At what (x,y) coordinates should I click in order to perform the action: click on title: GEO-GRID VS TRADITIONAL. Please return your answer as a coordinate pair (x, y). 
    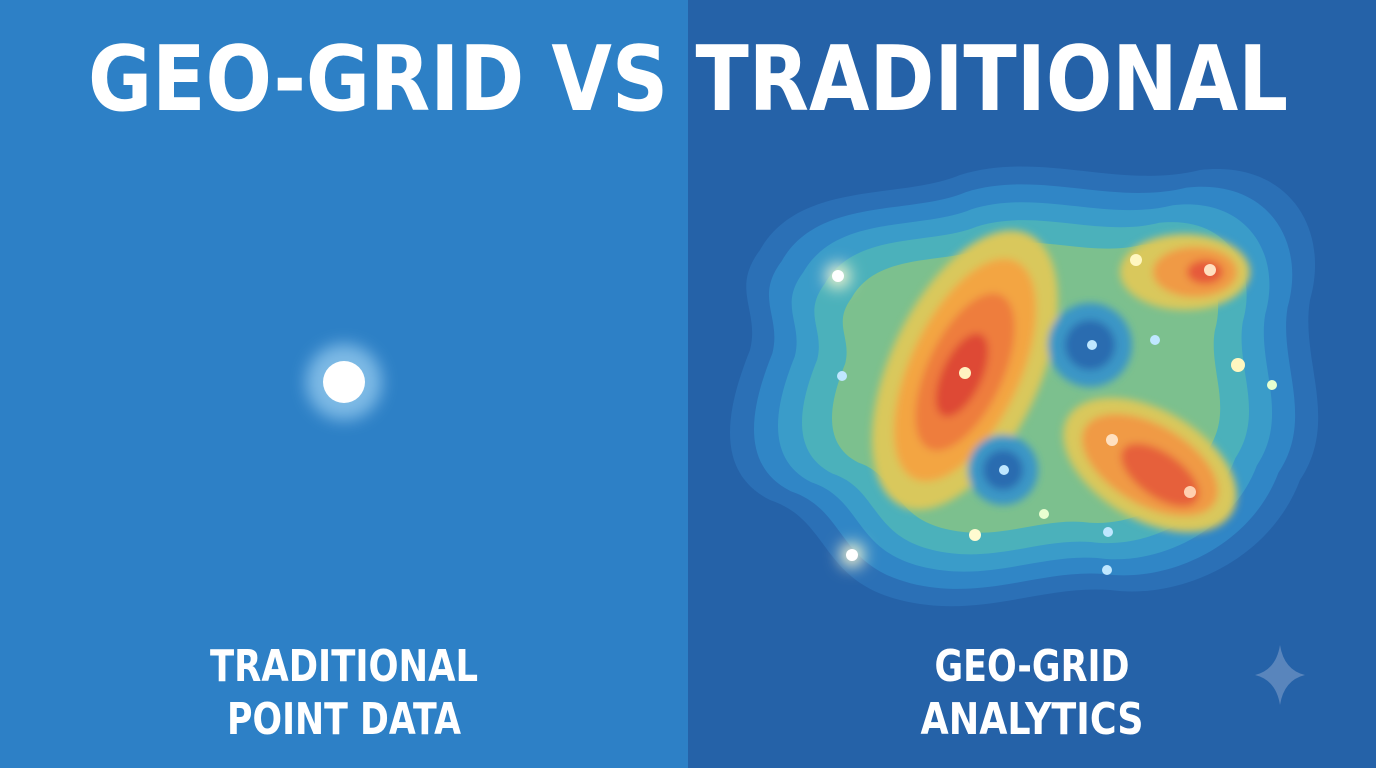
    Looking at the image, I should click on (688, 79).